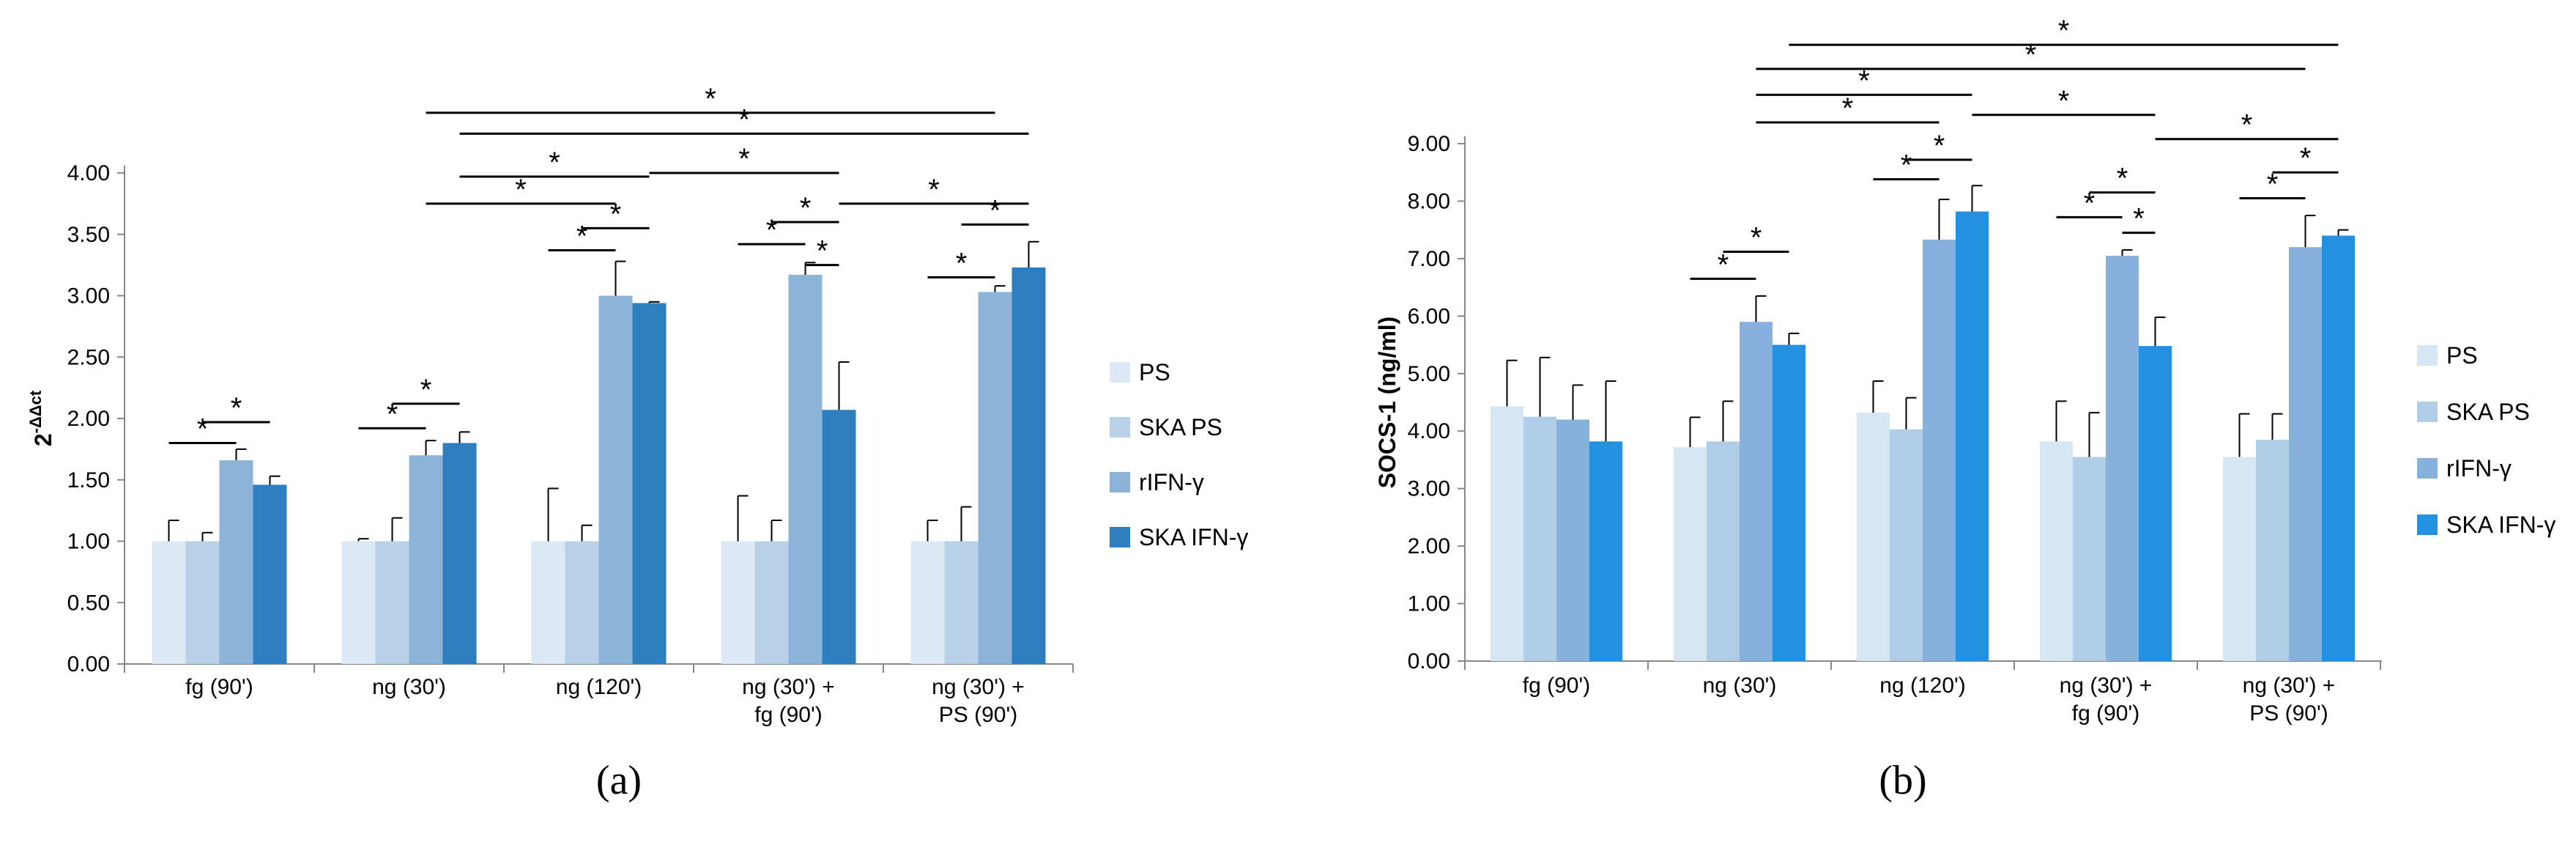 The height and width of the screenshot is (845, 2576). Describe the element at coordinates (1429, 144) in the screenshot. I see `y-tick-label: 9.00` at that location.